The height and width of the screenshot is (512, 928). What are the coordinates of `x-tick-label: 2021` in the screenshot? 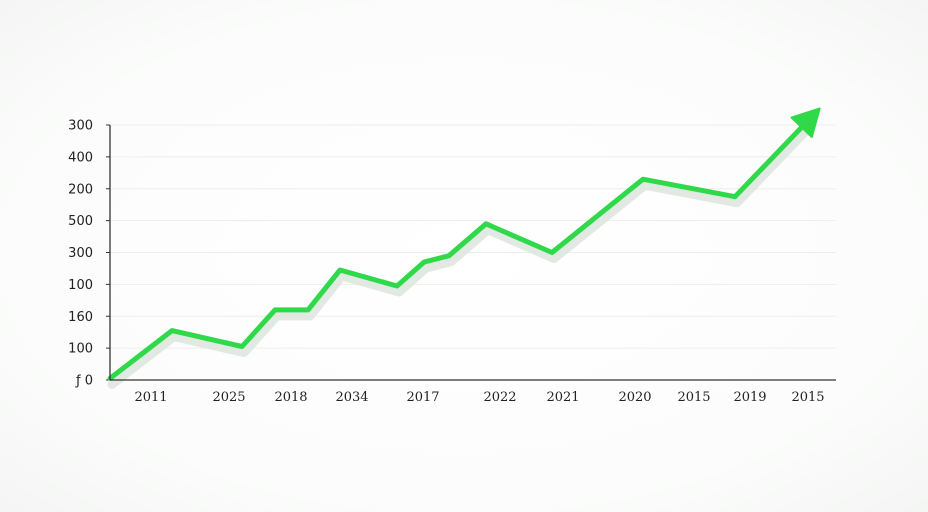 It's located at (562, 397).